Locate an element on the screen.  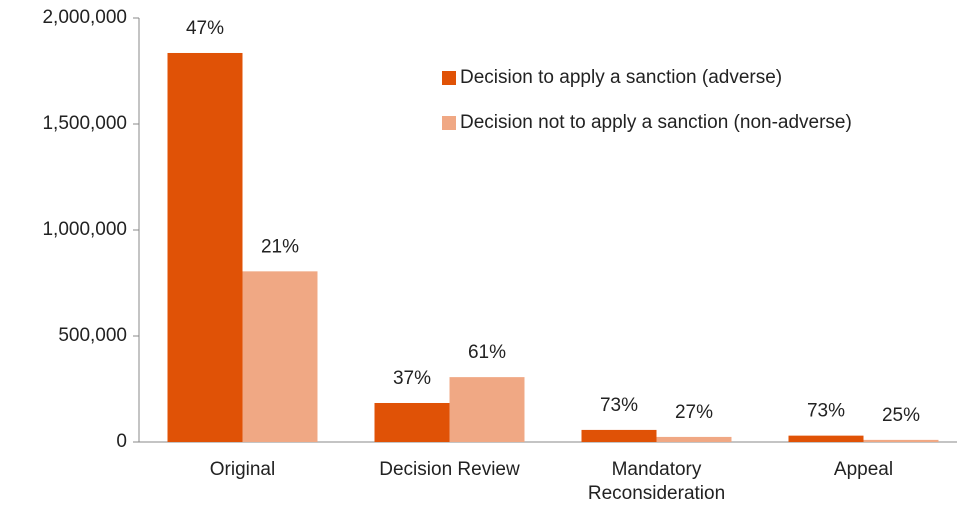
y-tick-label: 0 is located at coordinates (121, 441).